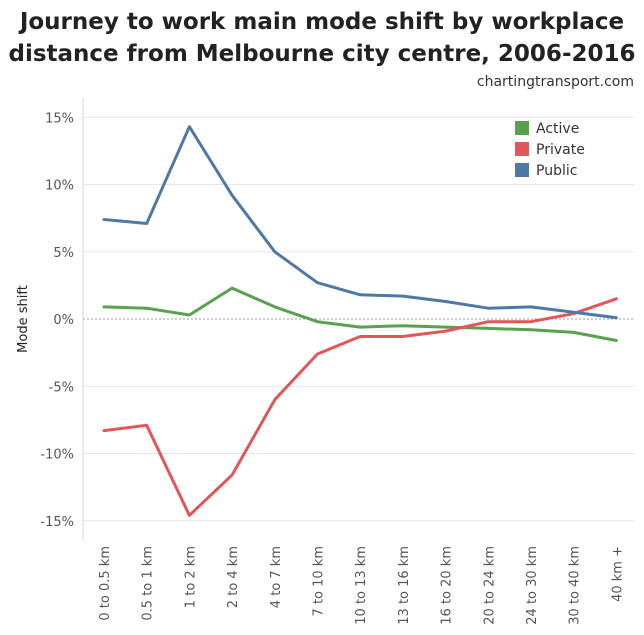 This screenshot has height=635, width=644. Describe the element at coordinates (557, 129) in the screenshot. I see `legend-label-active: Active` at that location.